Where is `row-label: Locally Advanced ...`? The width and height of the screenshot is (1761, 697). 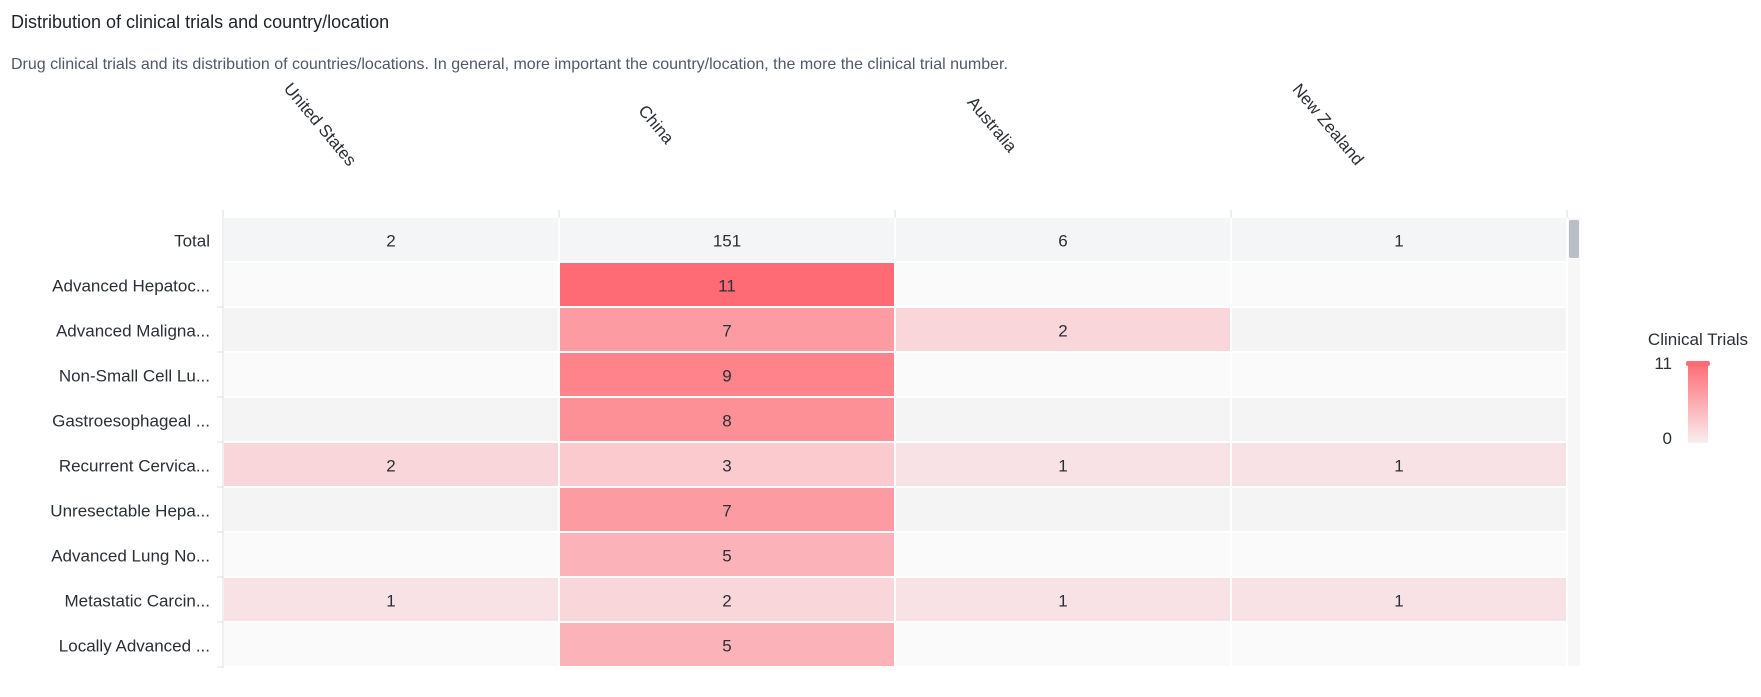 row-label: Locally Advanced ... is located at coordinates (134, 646).